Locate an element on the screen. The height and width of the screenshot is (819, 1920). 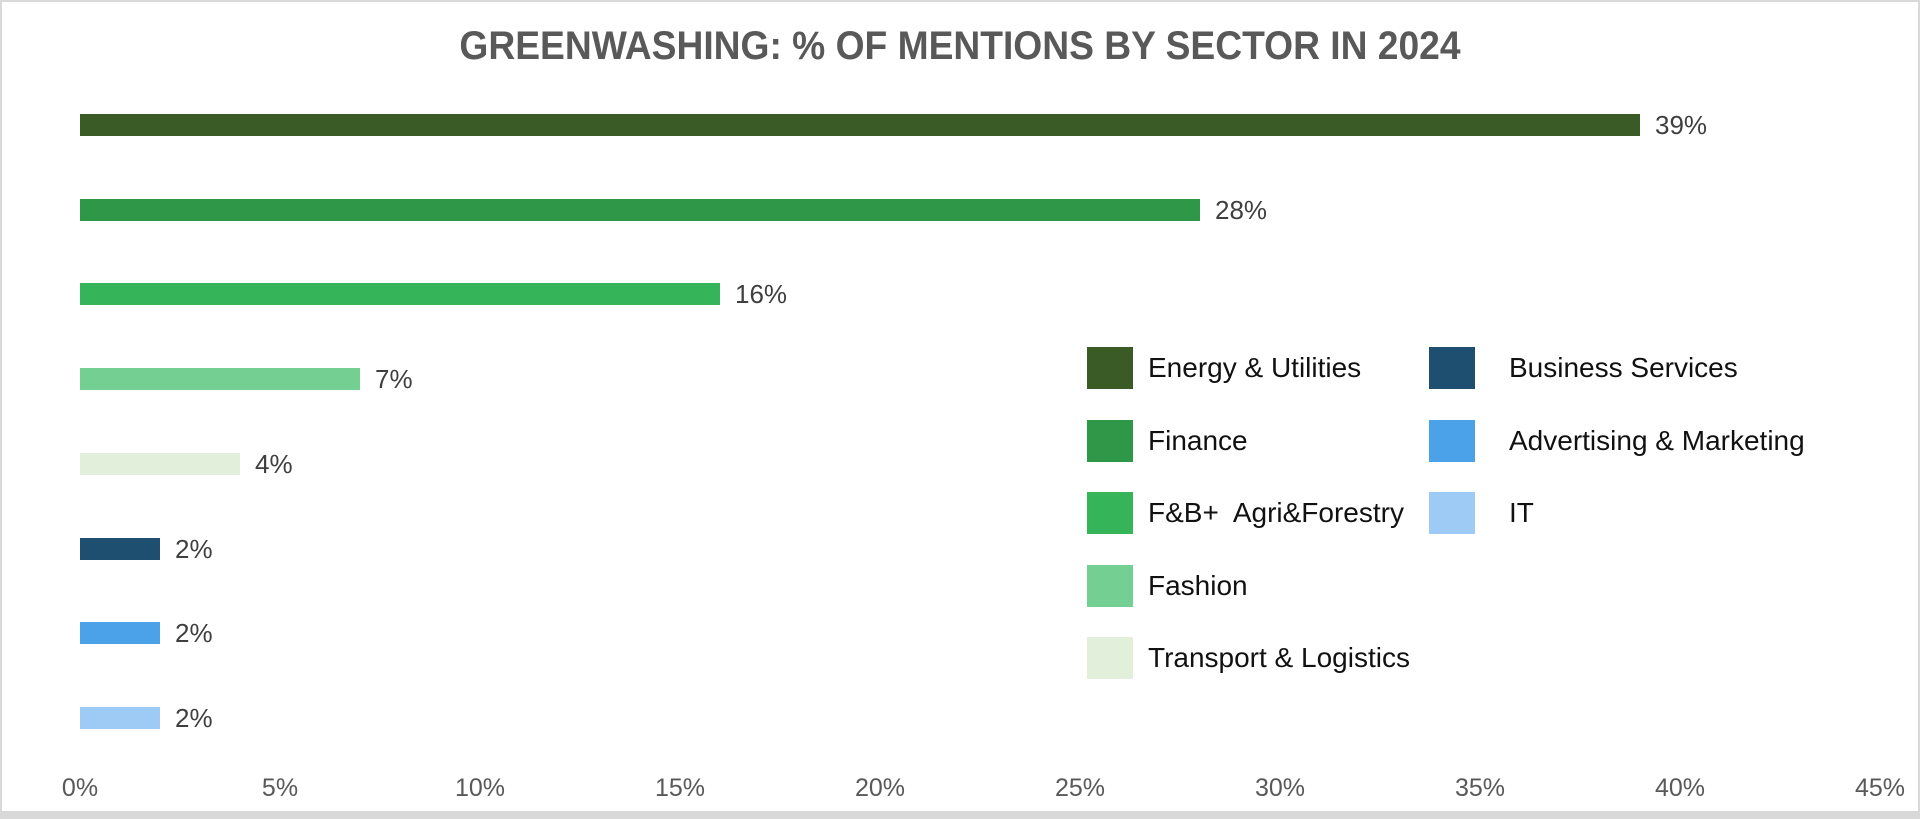
legend-item: Energy & Utilities is located at coordinates (1224, 368).